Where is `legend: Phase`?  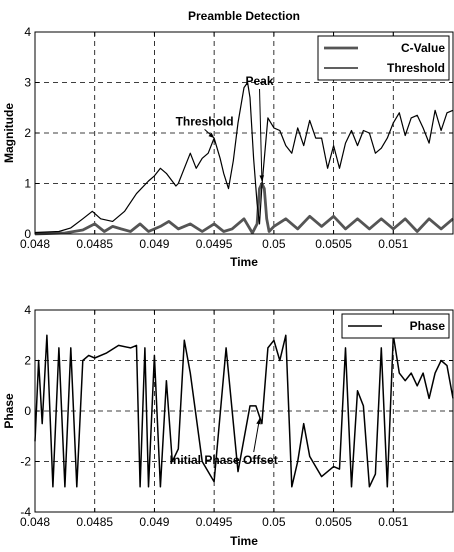
legend: Phase is located at coordinates (395, 326).